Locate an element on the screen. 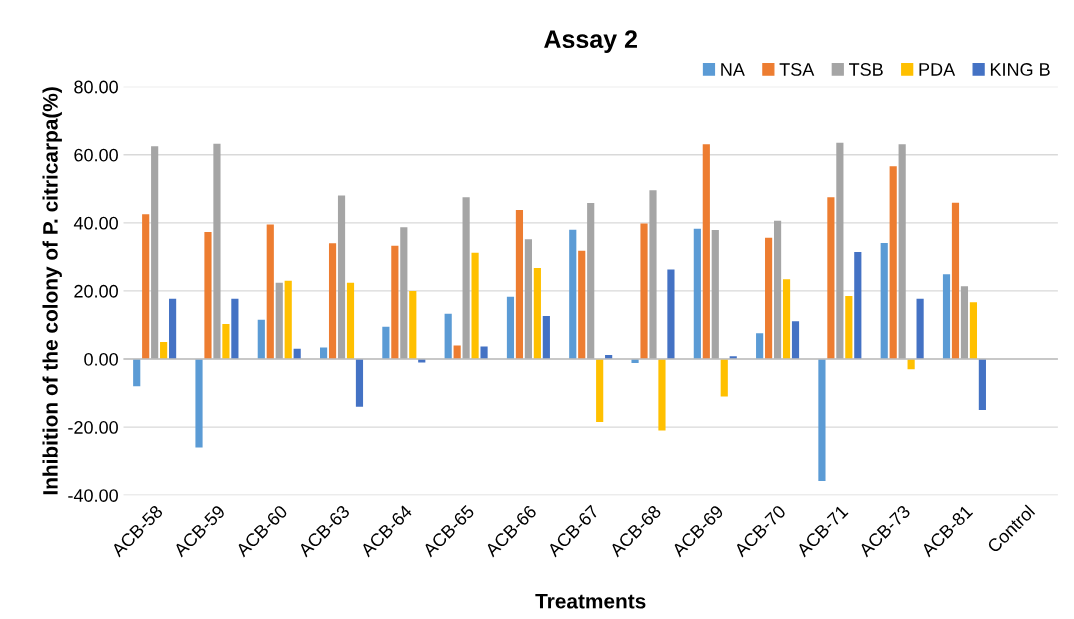 This screenshot has height=619, width=1074. legend-label: NA is located at coordinates (733, 69).